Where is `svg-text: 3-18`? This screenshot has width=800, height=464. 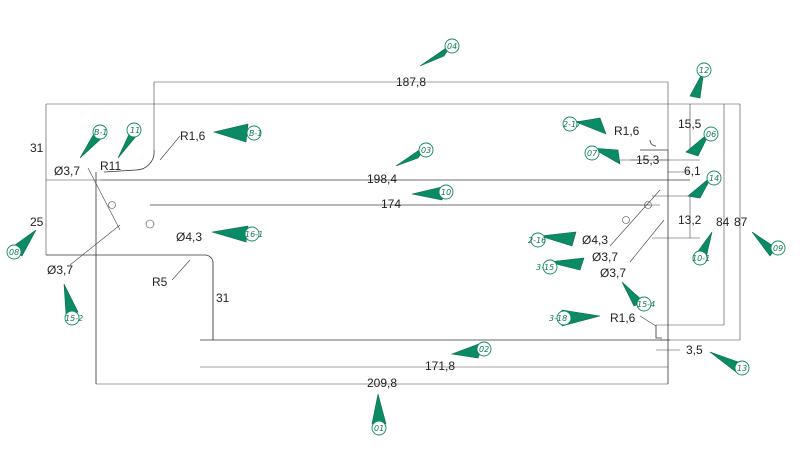 svg-text: 3-18 is located at coordinates (558, 318).